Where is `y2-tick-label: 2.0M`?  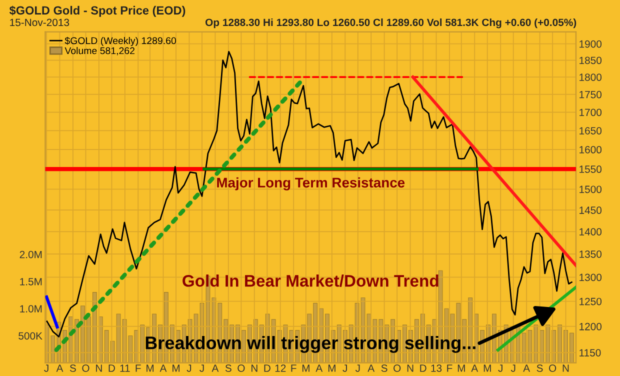
y2-tick-label: 2.0M is located at coordinates (31, 254).